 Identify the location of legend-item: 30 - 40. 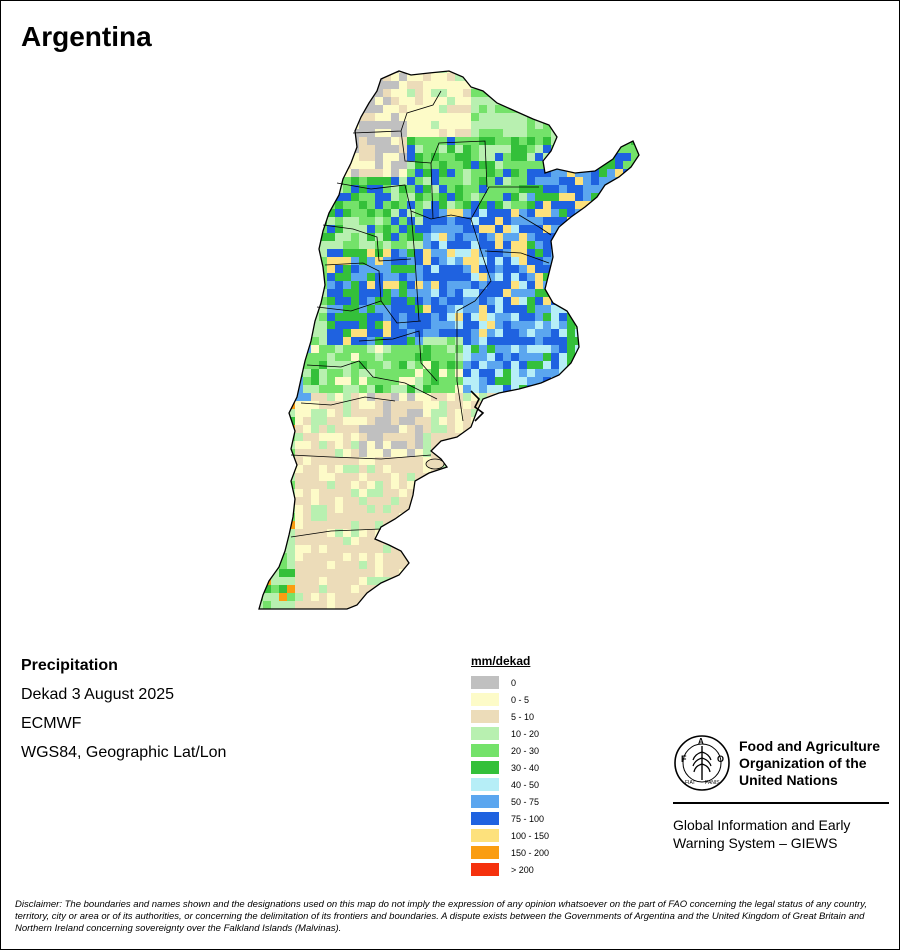
(510, 767).